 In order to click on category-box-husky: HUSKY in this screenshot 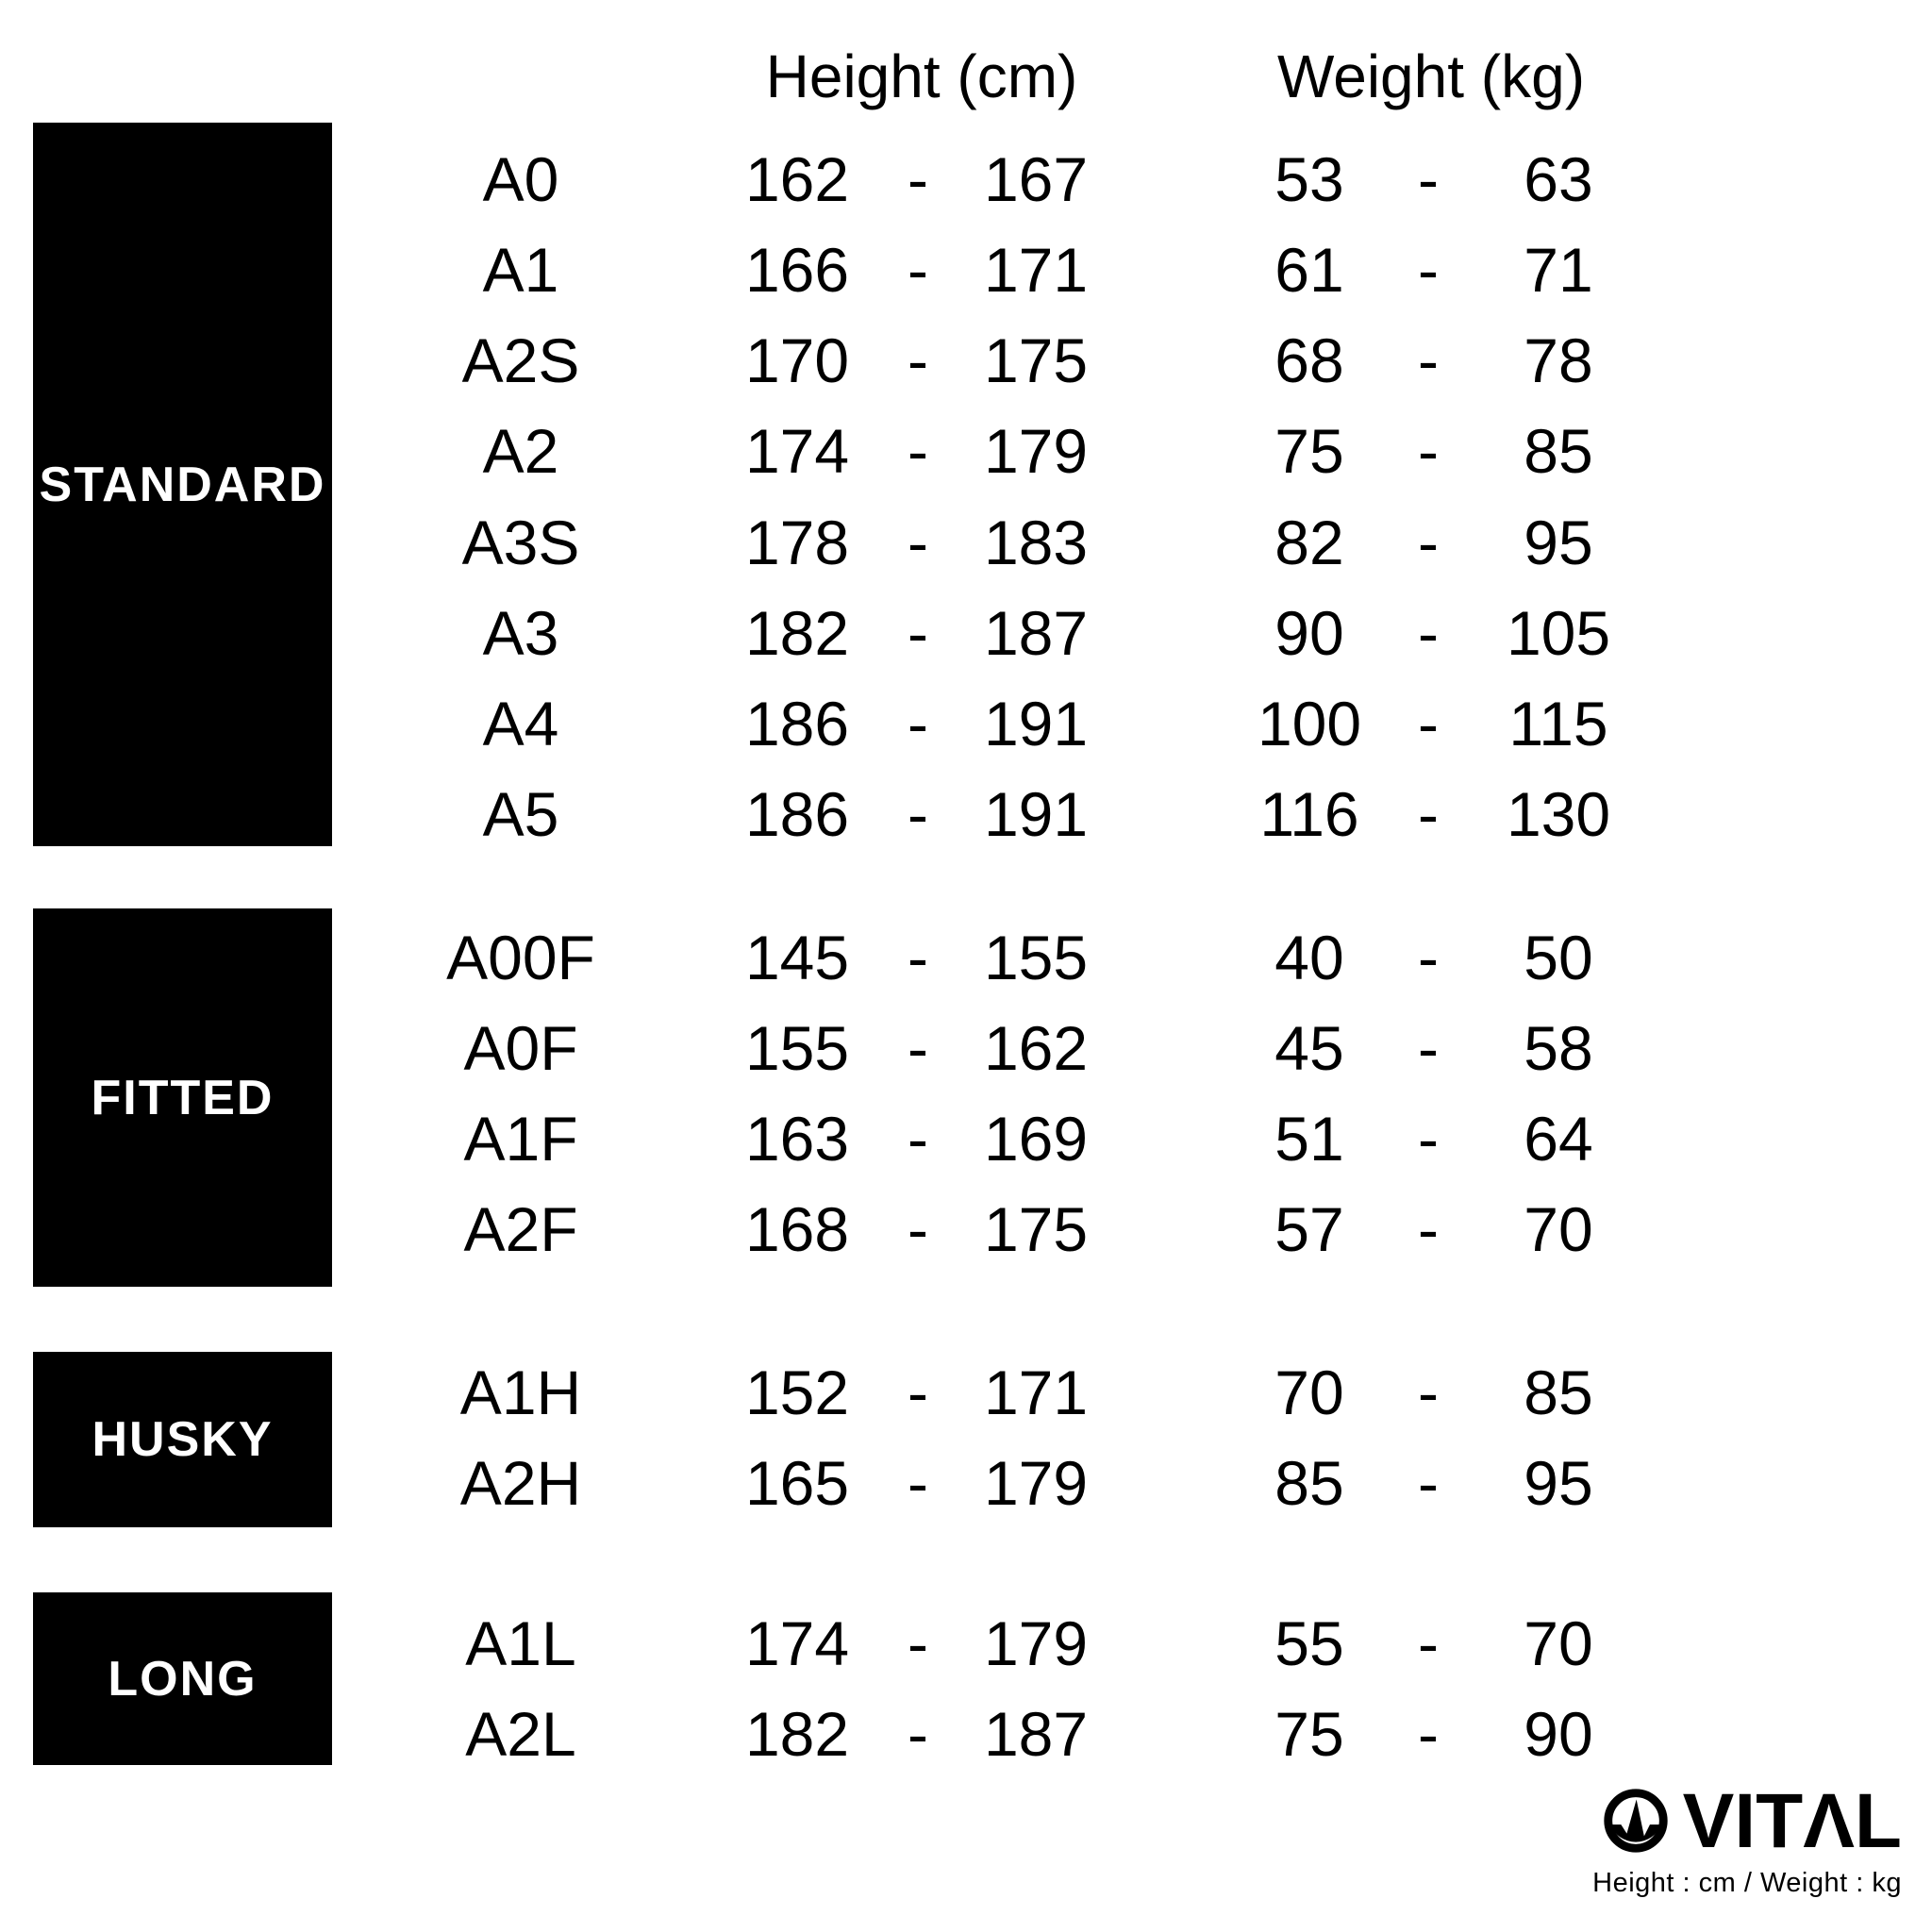, I will do `click(182, 1439)`.